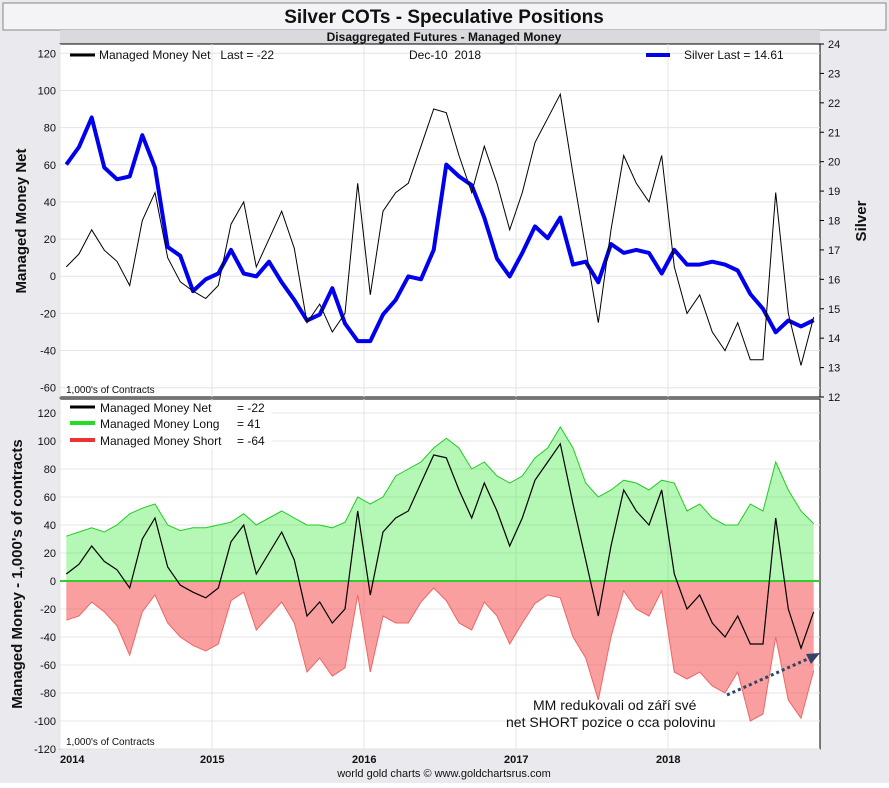 Image resolution: width=889 pixels, height=788 pixels. Describe the element at coordinates (110, 390) in the screenshot. I see `top-units-note: 1,000's of Contracts` at that location.